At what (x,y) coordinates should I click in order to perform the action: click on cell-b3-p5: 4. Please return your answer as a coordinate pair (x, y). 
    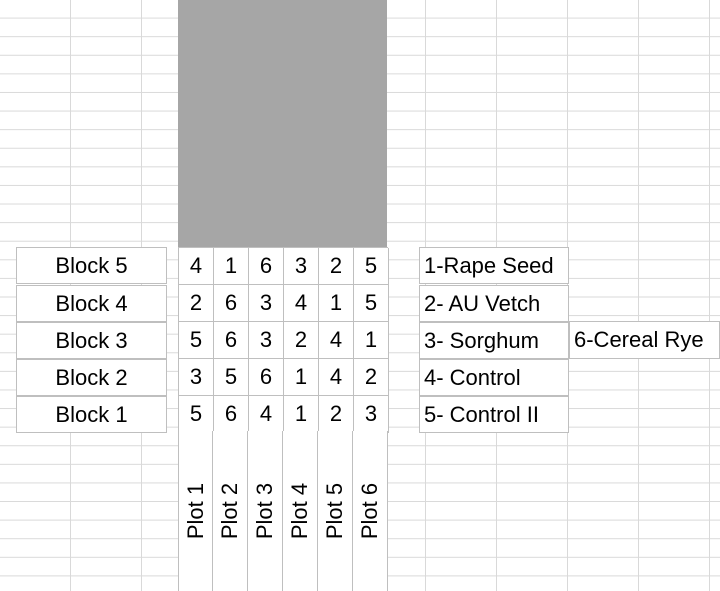
    Looking at the image, I should click on (336, 340).